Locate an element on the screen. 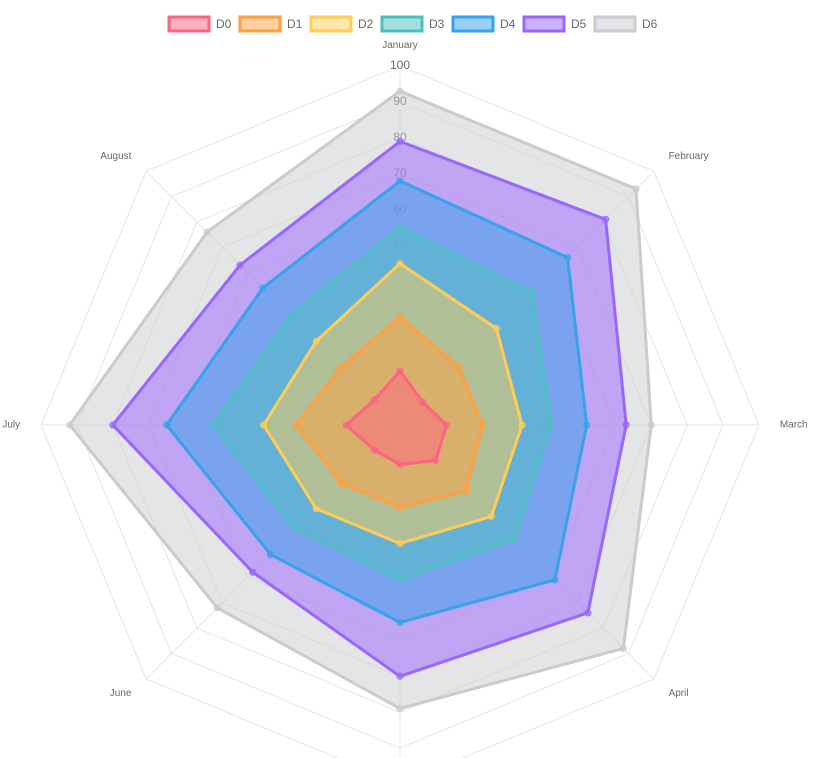 The height and width of the screenshot is (758, 823). legend-label: D0 is located at coordinates (224, 24).